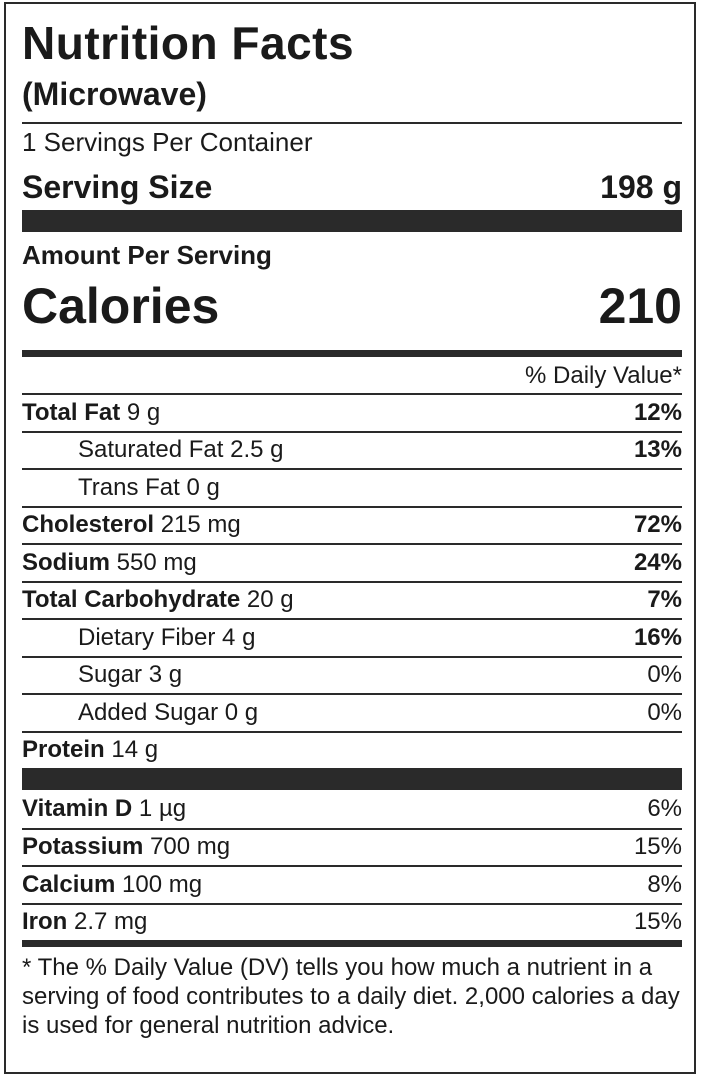 The height and width of the screenshot is (1090, 712). What do you see at coordinates (352, 562) in the screenshot?
I see `nutrient-row-sodium: Sodium 550 mg 24%` at bounding box center [352, 562].